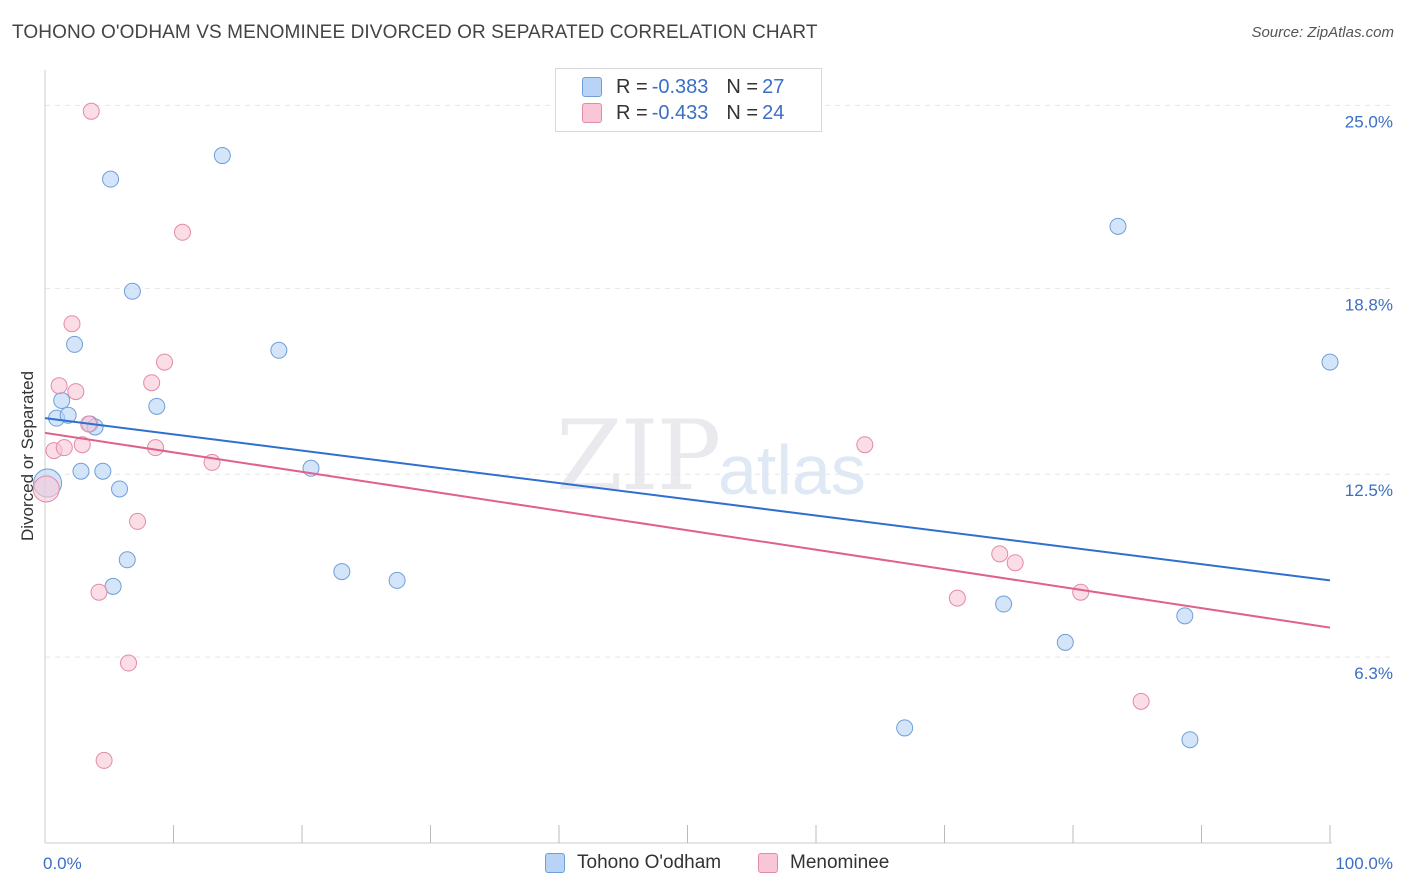 The height and width of the screenshot is (892, 1406). I want to click on bottom-legend-label-menominee: Menominee, so click(840, 862).